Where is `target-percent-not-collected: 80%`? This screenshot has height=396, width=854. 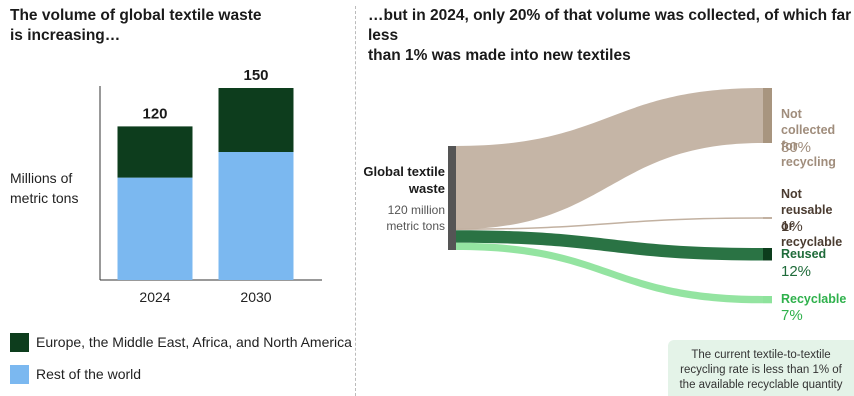 target-percent-not-collected: 80% is located at coordinates (796, 147).